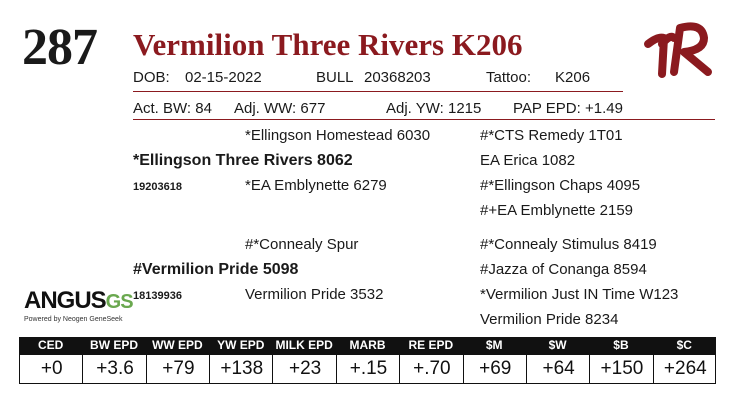  What do you see at coordinates (551, 135) in the screenshot?
I see `sire-sire-sire: #*CTS Remedy 1T01` at bounding box center [551, 135].